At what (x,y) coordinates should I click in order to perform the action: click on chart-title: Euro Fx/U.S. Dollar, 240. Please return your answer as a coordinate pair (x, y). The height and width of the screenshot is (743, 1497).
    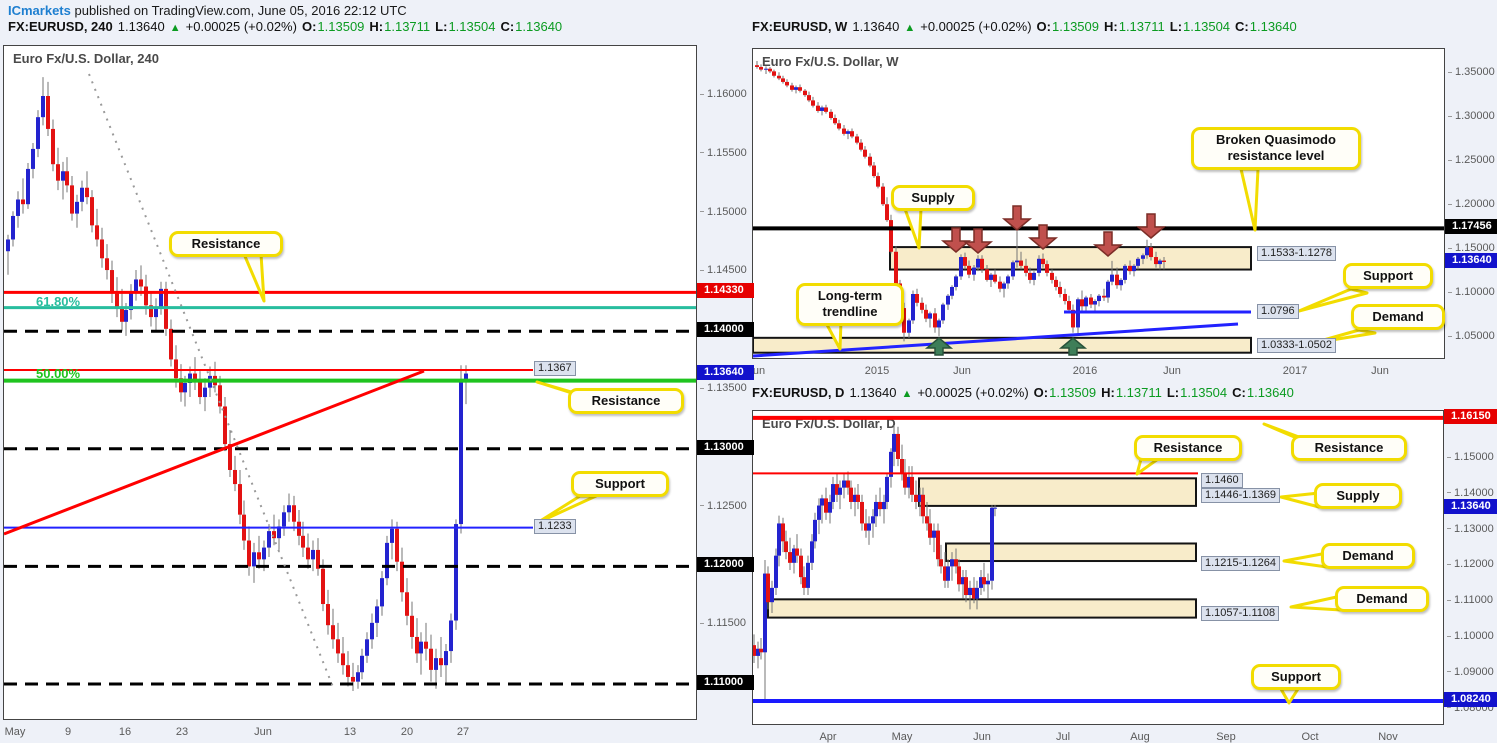
    Looking at the image, I should click on (86, 58).